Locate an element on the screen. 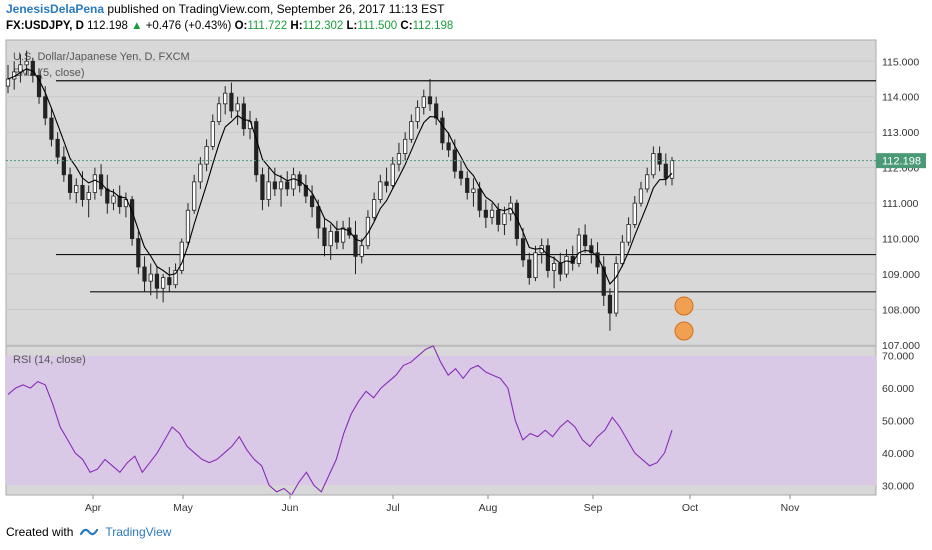 The width and height of the screenshot is (932, 550). time-axis: Apr May Jun Jul Aug Sep Oct Nov is located at coordinates (441, 504).